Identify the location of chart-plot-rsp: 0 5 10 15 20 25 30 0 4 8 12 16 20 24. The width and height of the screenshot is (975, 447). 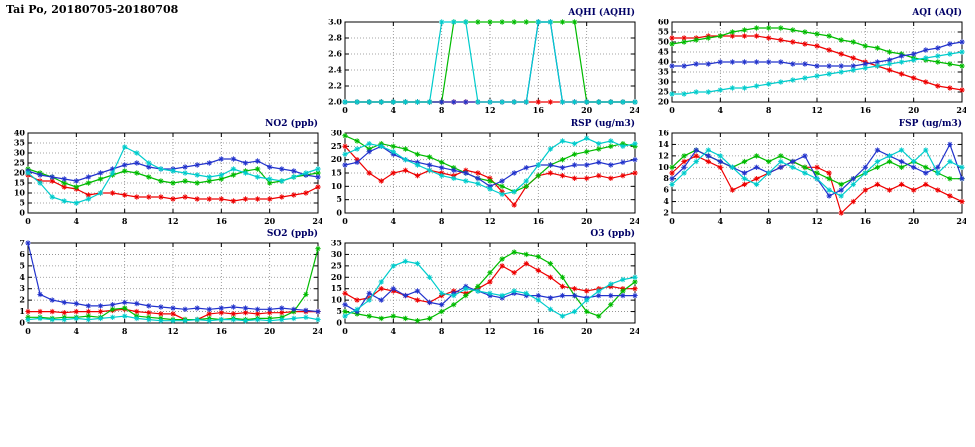
(480, 178).